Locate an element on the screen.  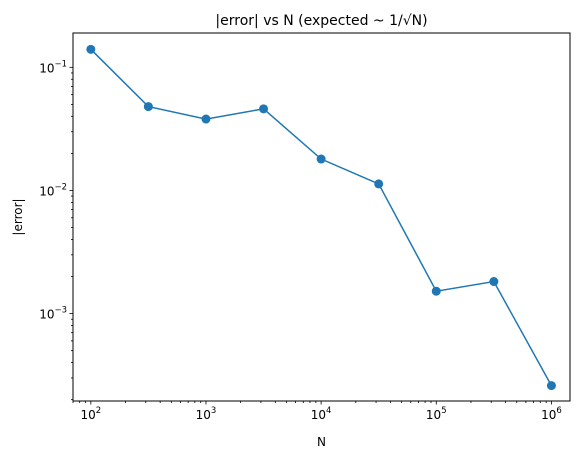
x-tick-label: 10⁶ is located at coordinates (551, 414).